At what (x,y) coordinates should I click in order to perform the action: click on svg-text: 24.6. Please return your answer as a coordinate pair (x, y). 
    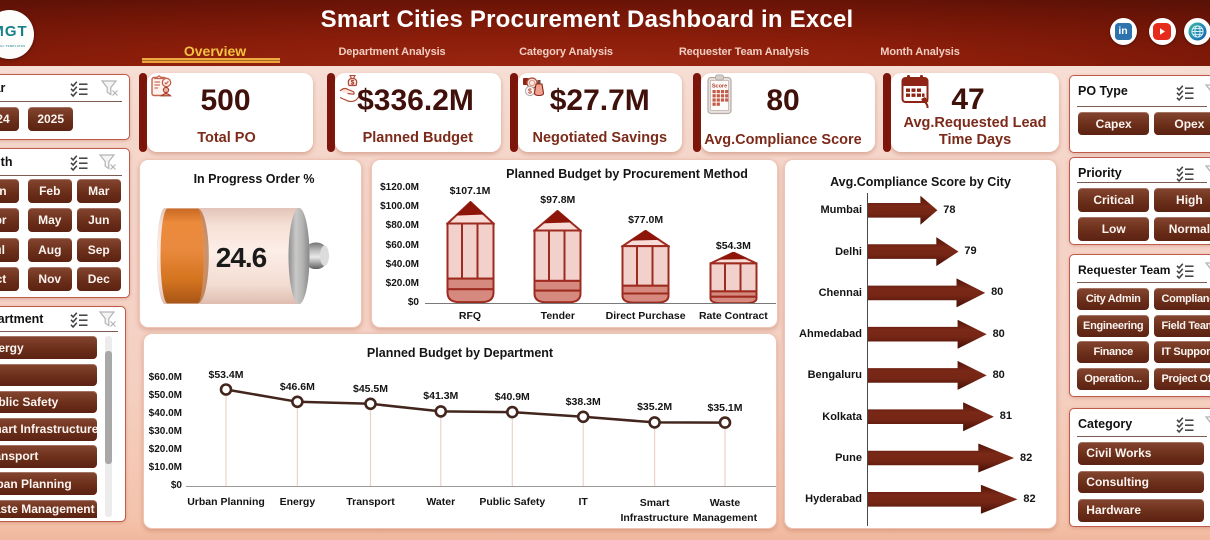
    Looking at the image, I should click on (241, 257).